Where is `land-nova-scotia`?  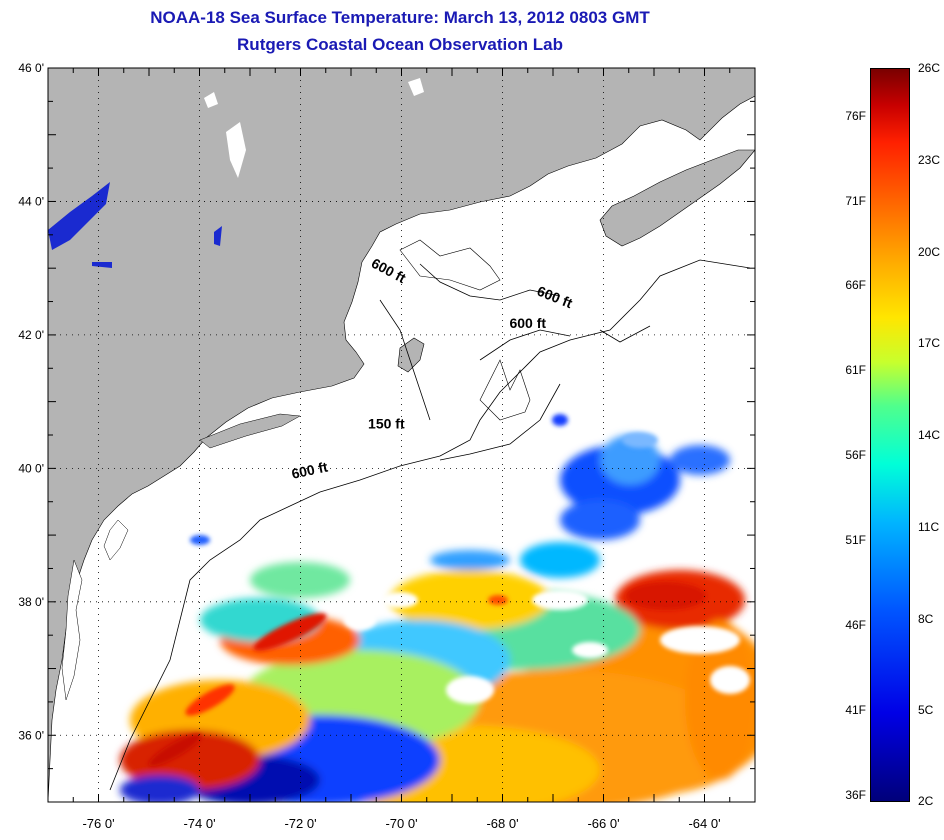
land-nova-scotia is located at coordinates (677, 198).